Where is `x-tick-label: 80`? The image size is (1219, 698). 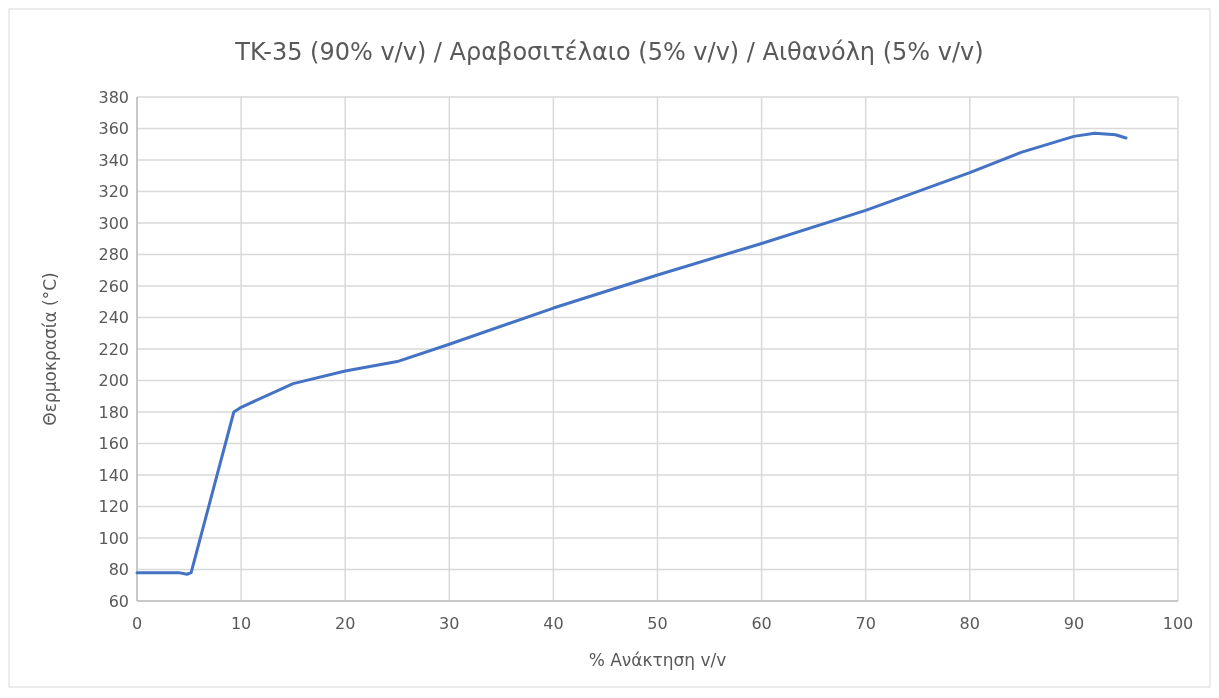 x-tick-label: 80 is located at coordinates (969, 623).